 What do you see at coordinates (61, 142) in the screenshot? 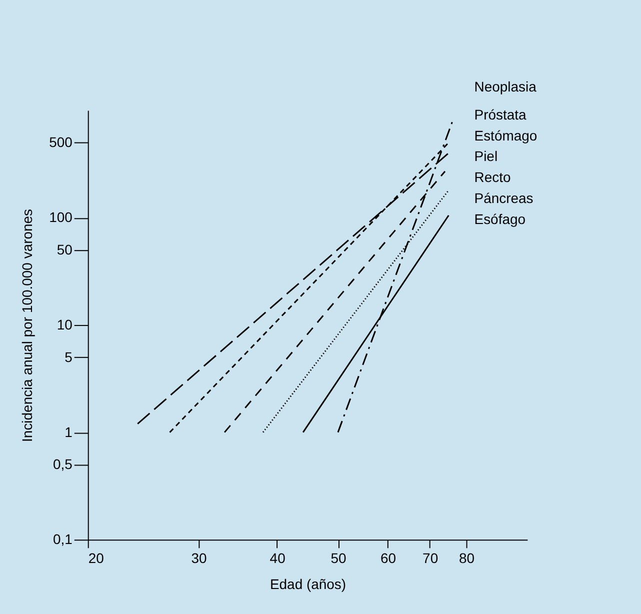
I see `y-tick-label: 500` at bounding box center [61, 142].